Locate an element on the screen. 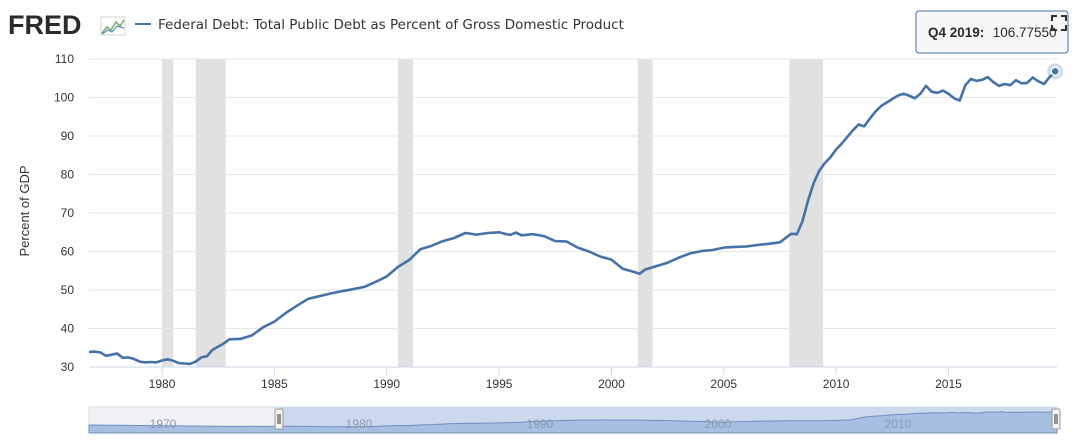 This screenshot has width=1080, height=446. tooltip-text: Q4 2019: 106.77550 is located at coordinates (992, 32).